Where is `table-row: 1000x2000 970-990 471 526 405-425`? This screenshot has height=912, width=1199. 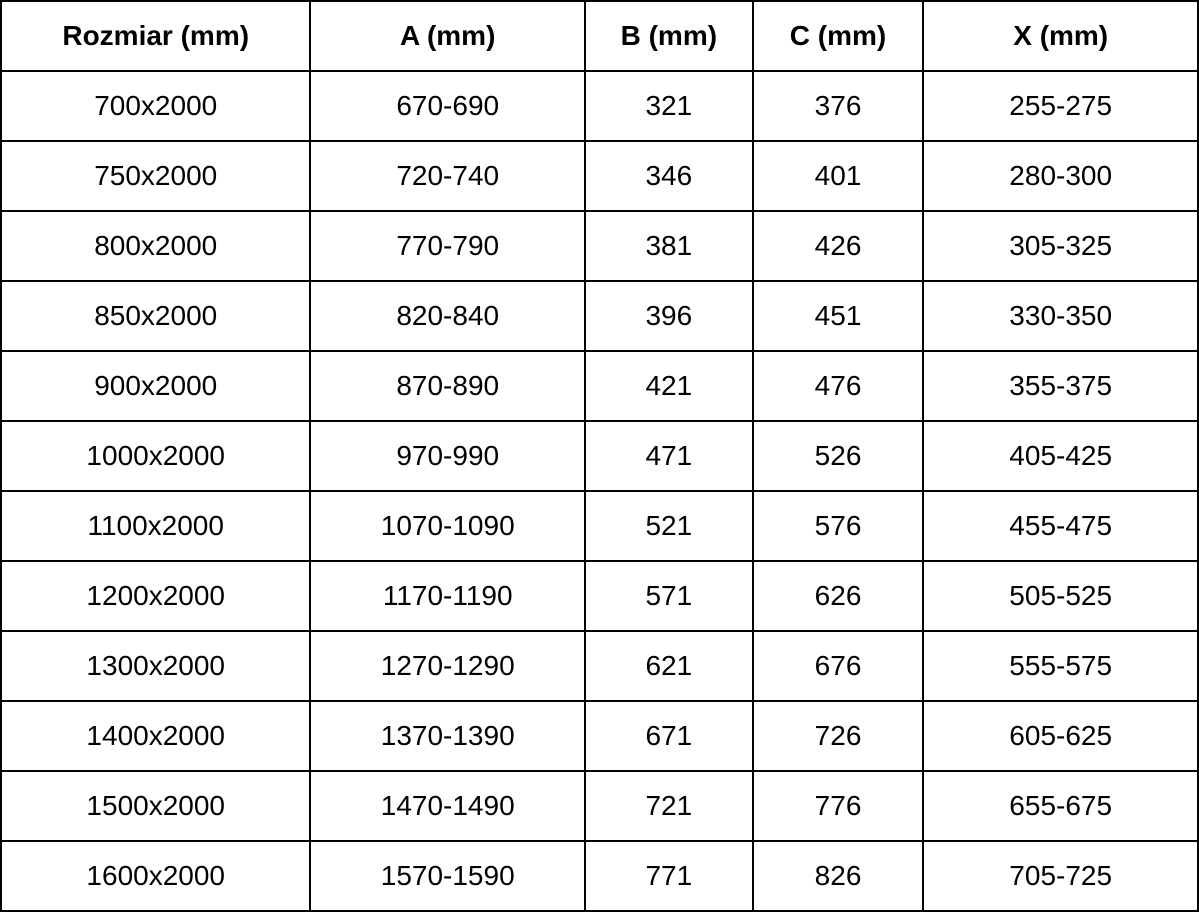 table-row: 1000x2000 970-990 471 526 405-425 is located at coordinates (599, 456).